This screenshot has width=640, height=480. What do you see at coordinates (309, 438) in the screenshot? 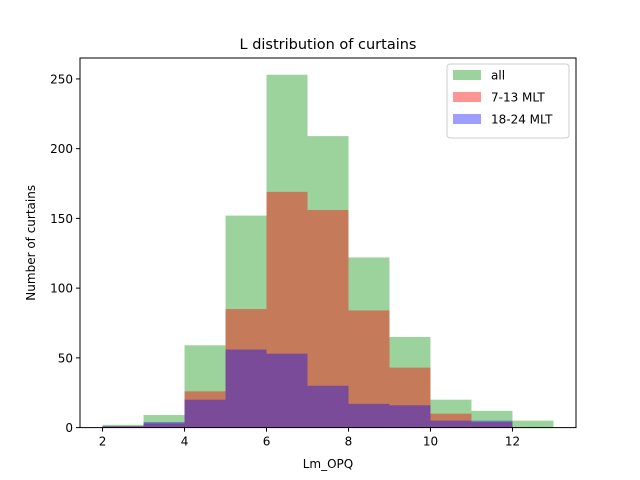
I see `x-axis: 2 4 6 8 10 12` at bounding box center [309, 438].